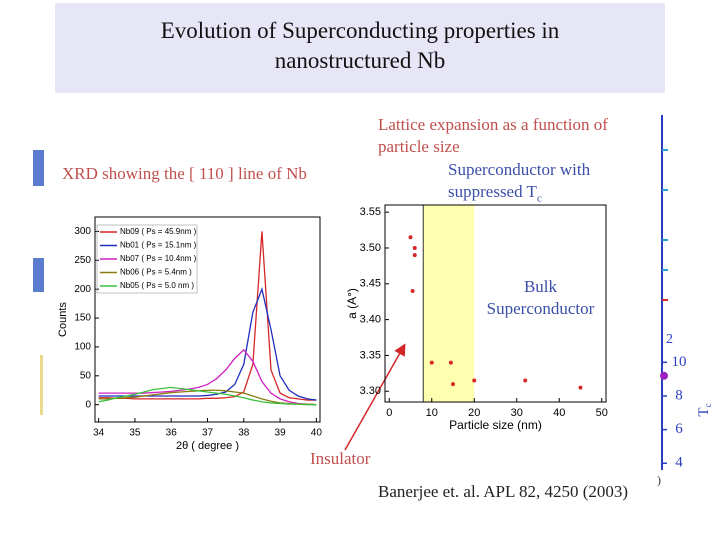 This screenshot has width=720, height=540. What do you see at coordinates (157, 285) in the screenshot?
I see `legend-label: Nb05 ( Ps = 5.0 nm )` at bounding box center [157, 285].